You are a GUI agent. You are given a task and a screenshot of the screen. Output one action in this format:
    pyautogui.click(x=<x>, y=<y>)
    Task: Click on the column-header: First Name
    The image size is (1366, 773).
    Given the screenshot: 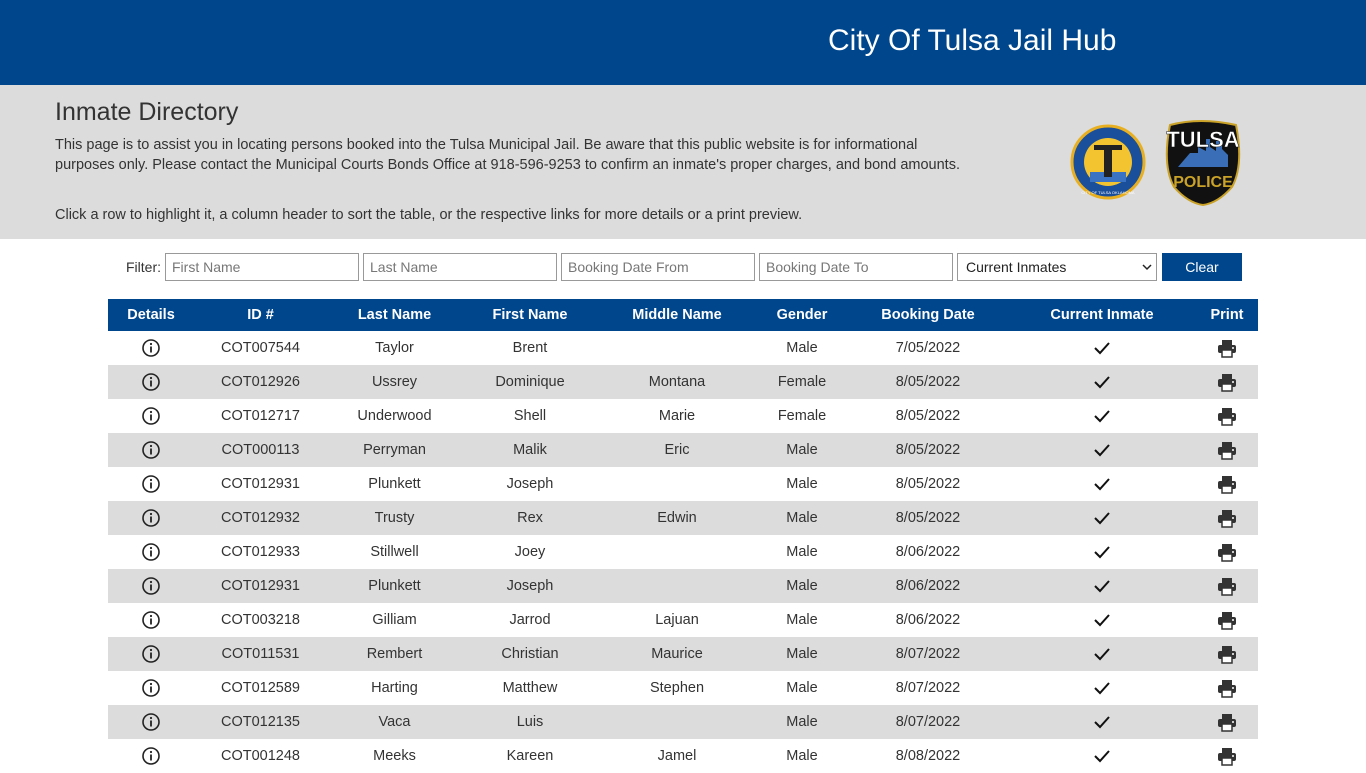 What is the action you would take?
    pyautogui.click(x=530, y=315)
    